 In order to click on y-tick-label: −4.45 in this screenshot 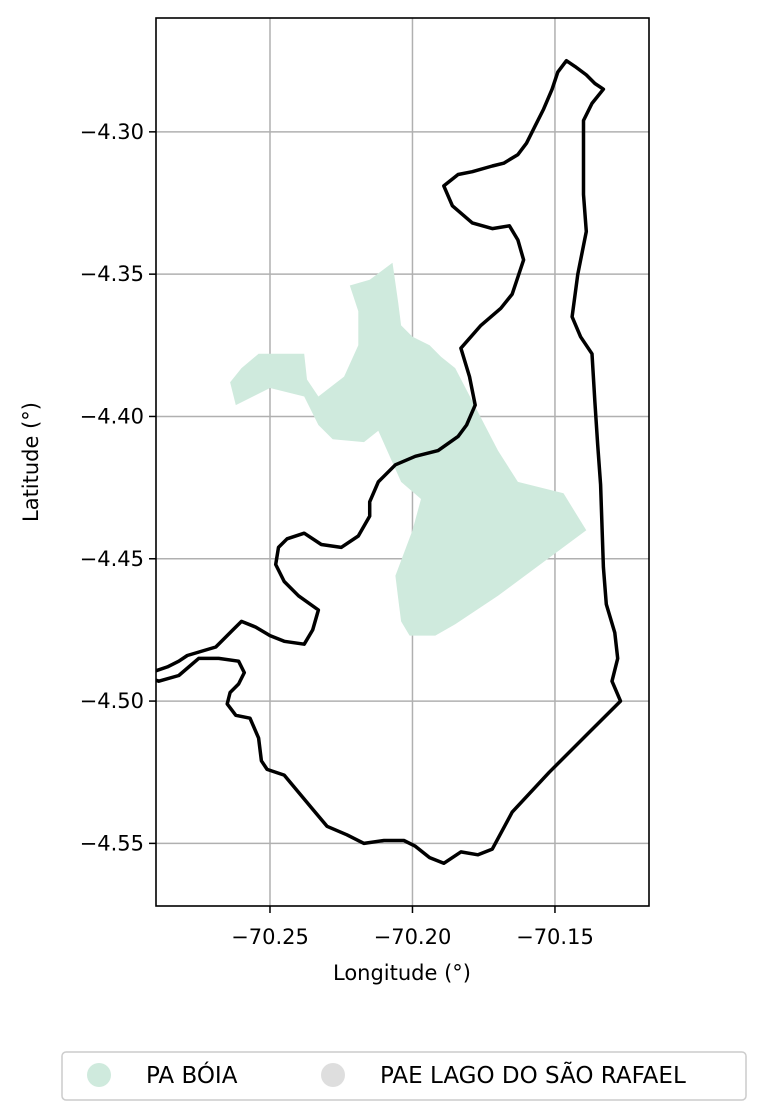, I will do `click(112, 559)`.